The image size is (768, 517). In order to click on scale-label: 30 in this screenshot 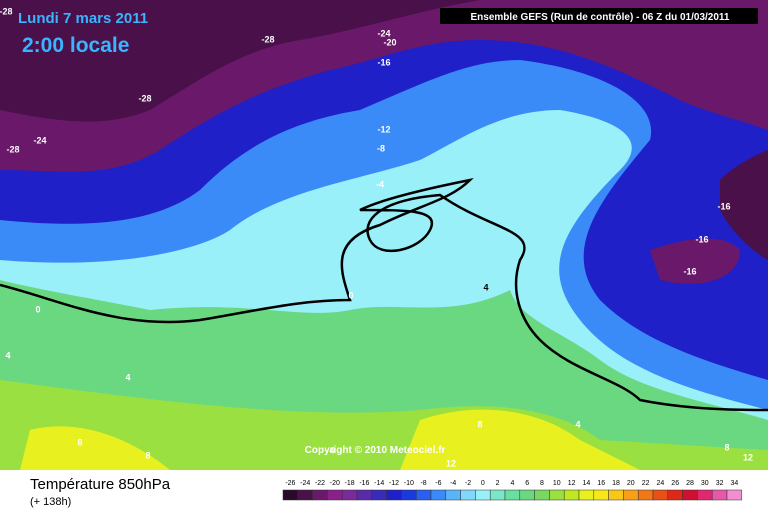, I will do `click(705, 483)`.